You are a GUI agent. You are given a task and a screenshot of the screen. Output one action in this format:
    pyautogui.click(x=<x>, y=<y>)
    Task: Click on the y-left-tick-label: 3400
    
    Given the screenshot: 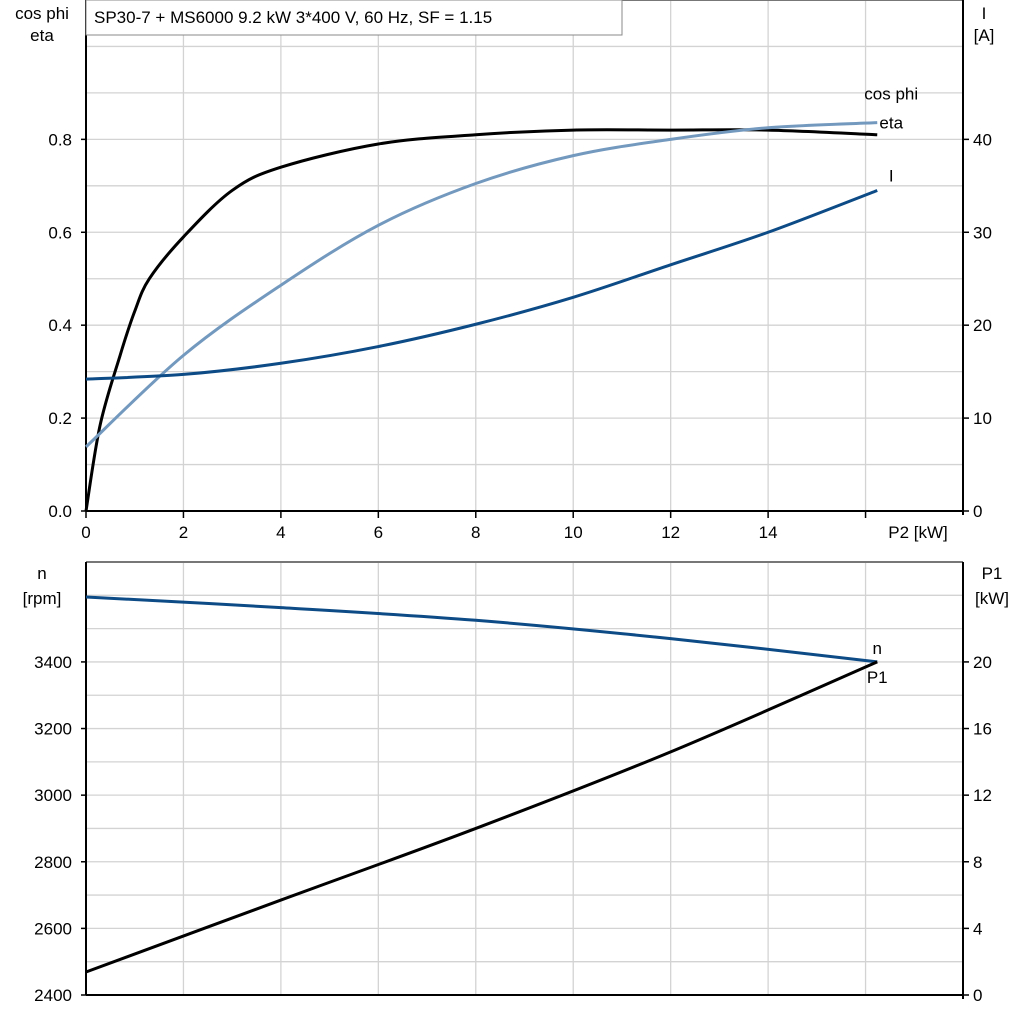 What is the action you would take?
    pyautogui.click(x=53, y=662)
    